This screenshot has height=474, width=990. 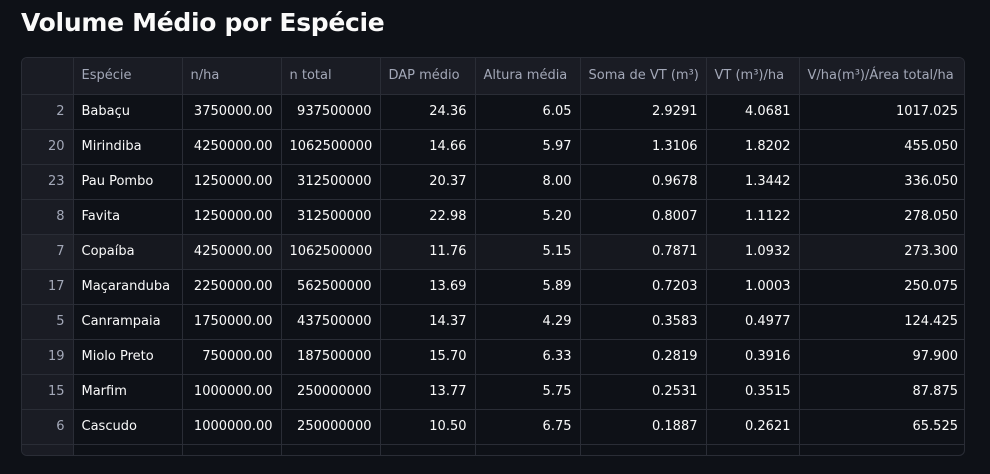 I want to click on cell-v-ha-area: 455.050, so click(x=881, y=147).